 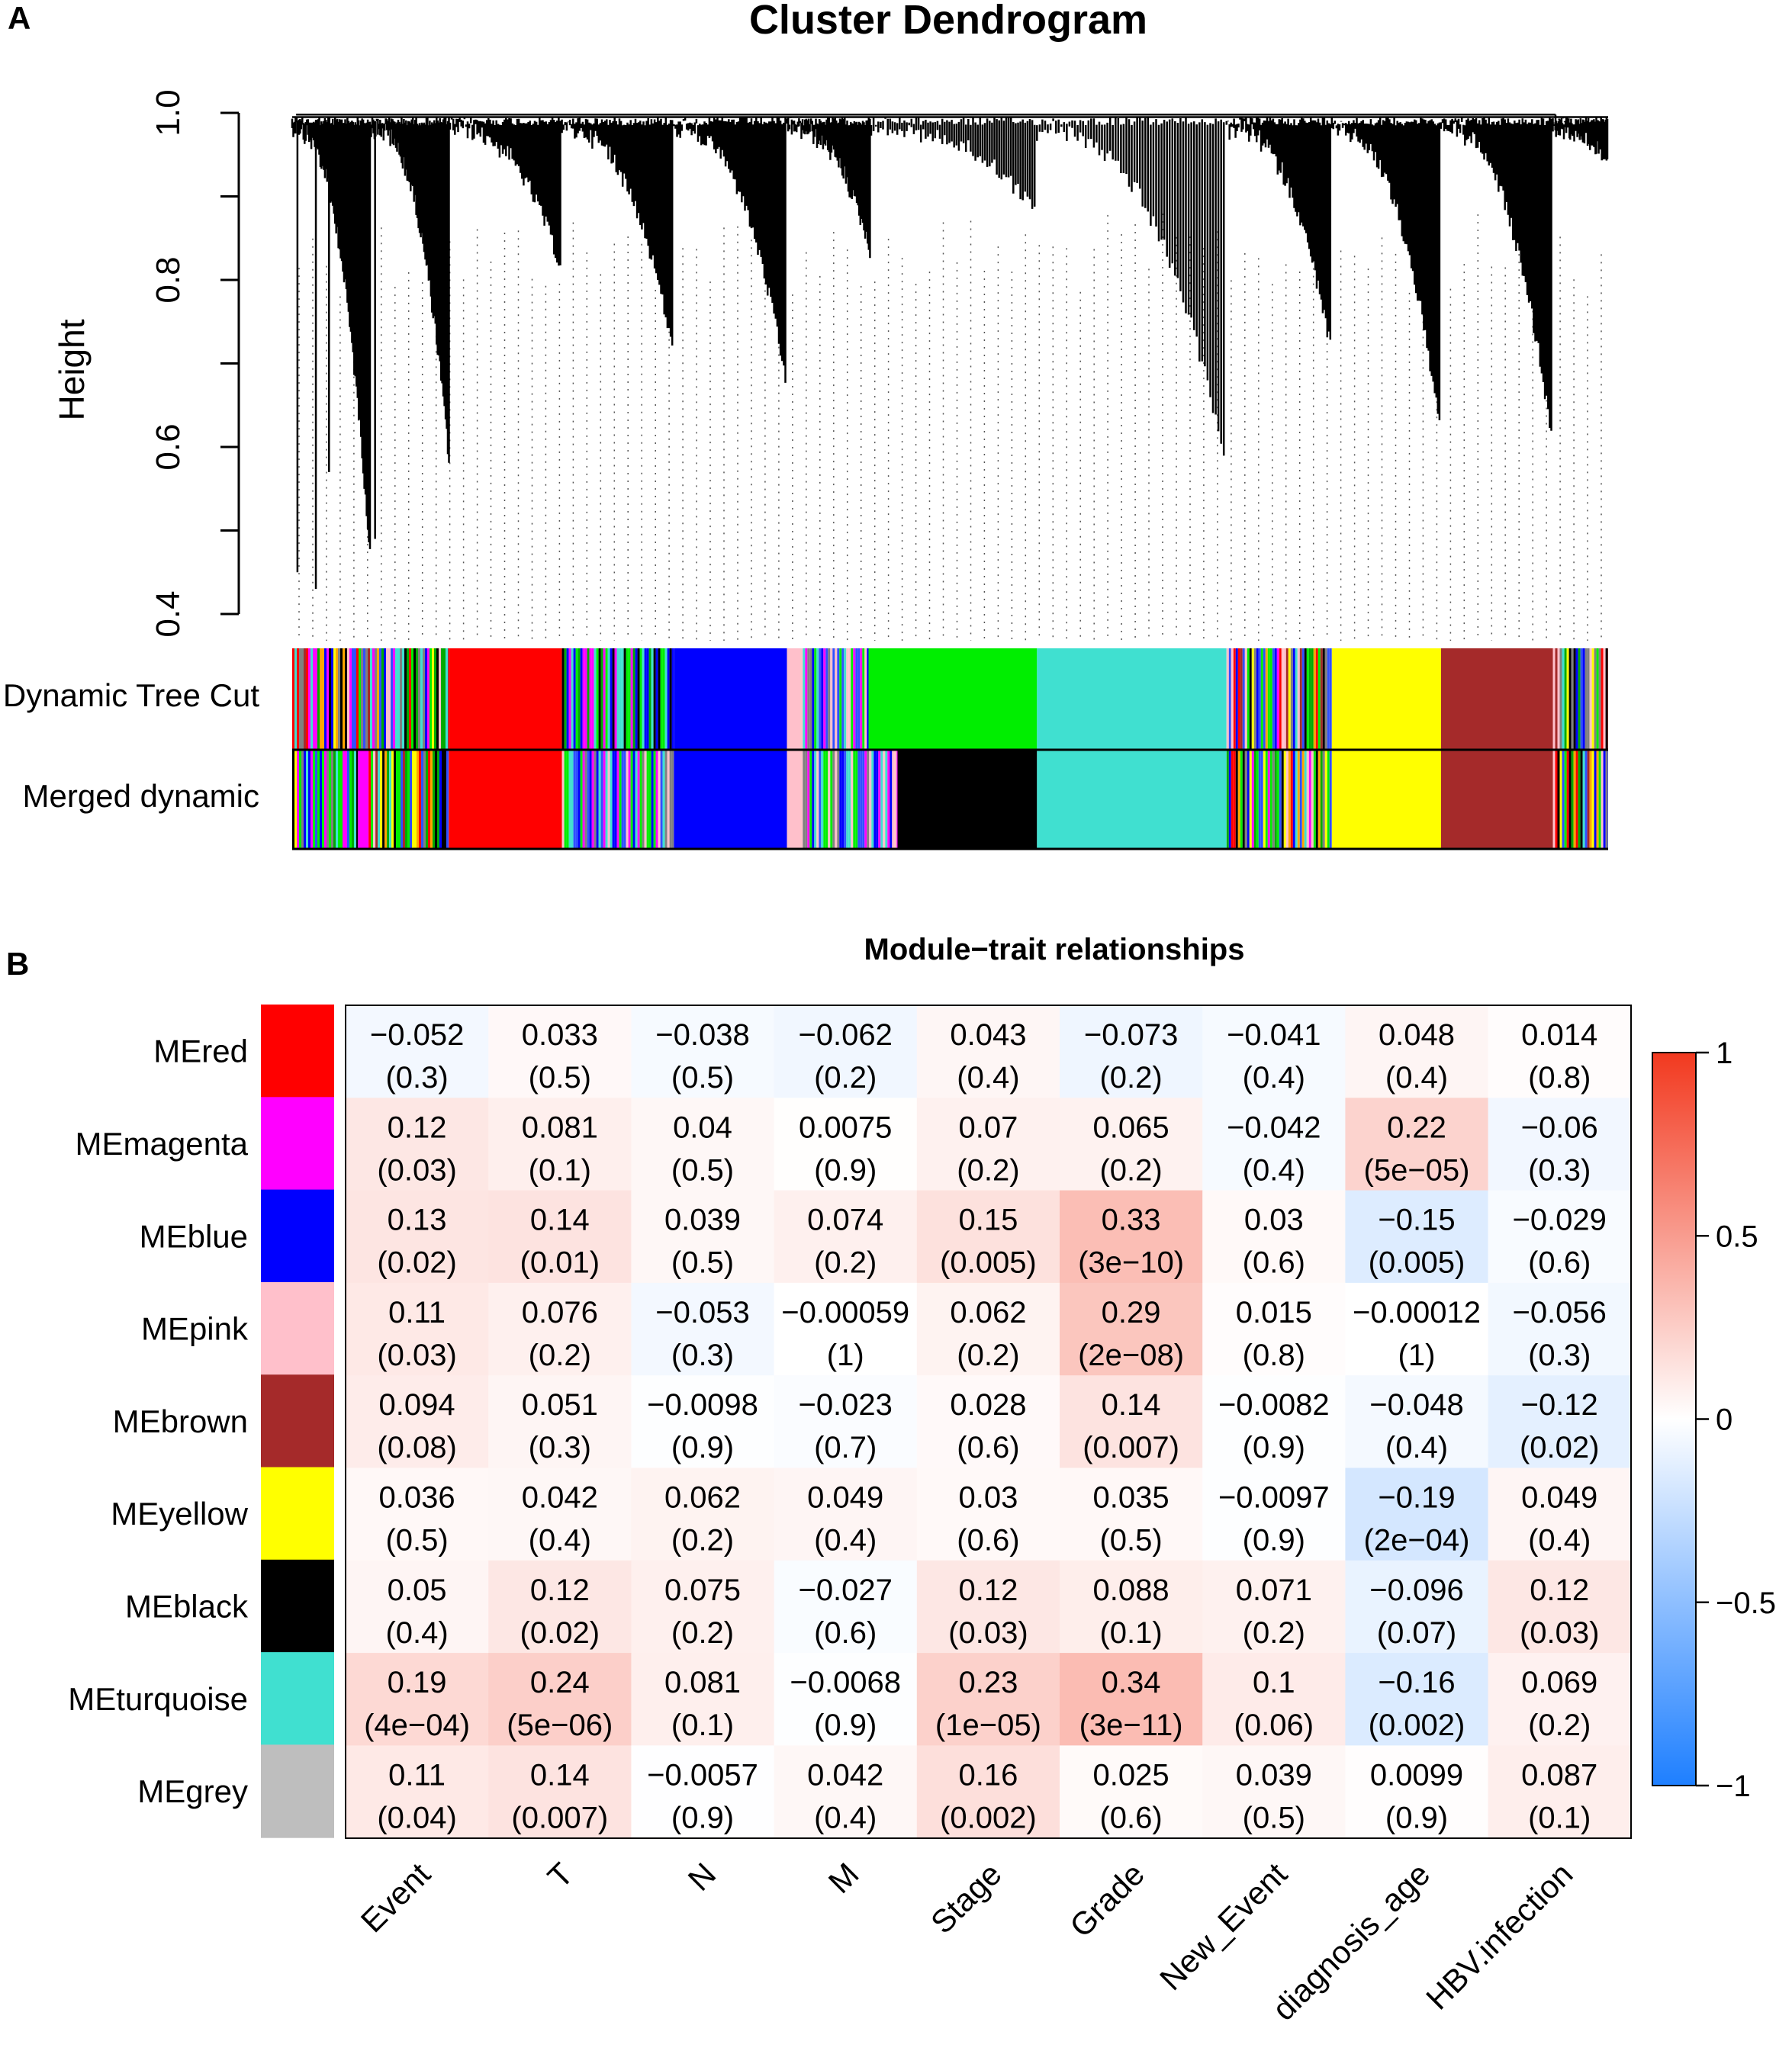 I want to click on trait-label: N, so click(x=702, y=1877).